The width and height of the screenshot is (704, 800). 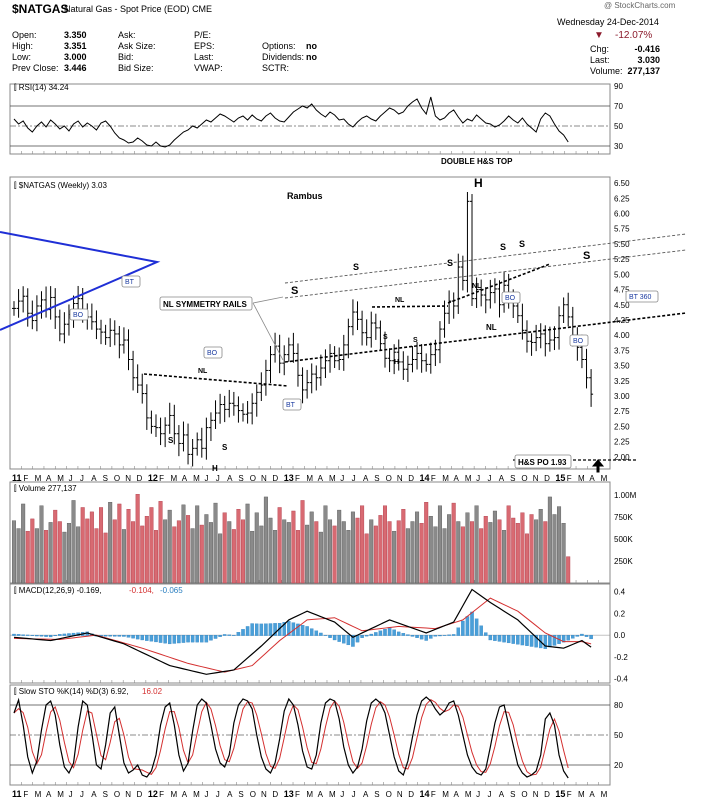 What do you see at coordinates (240, 478) in the screenshot?
I see `month-tick-label: S` at bounding box center [240, 478].